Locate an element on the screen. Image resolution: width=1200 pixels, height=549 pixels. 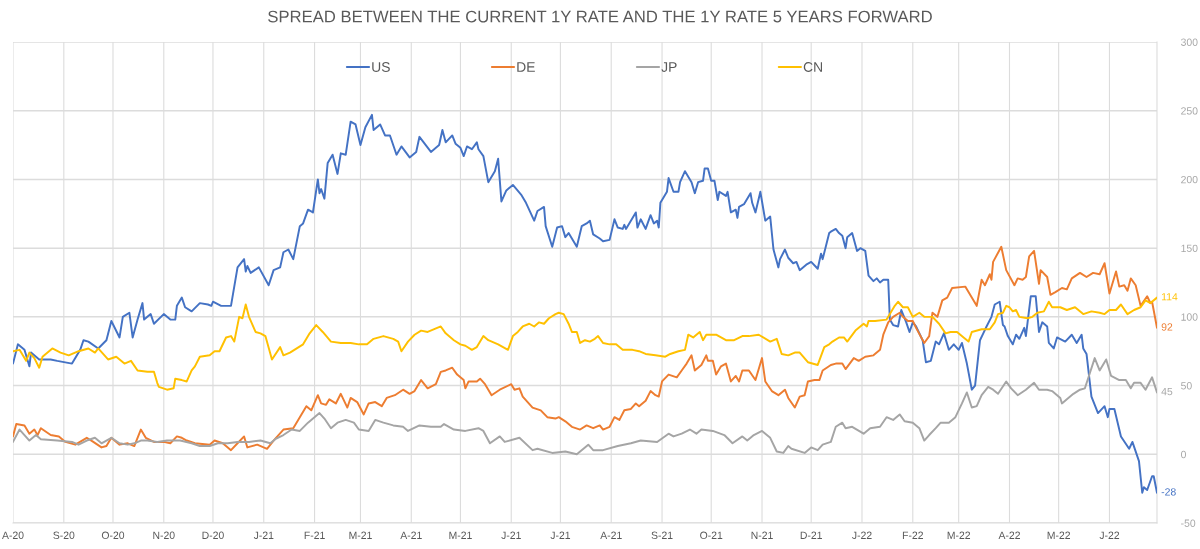
chart-title: SPREAD BETWEEN THE CURRENT 1Y RATE AND THE 1Y RATE 5 YEARS FORWARD is located at coordinates (600, 16).